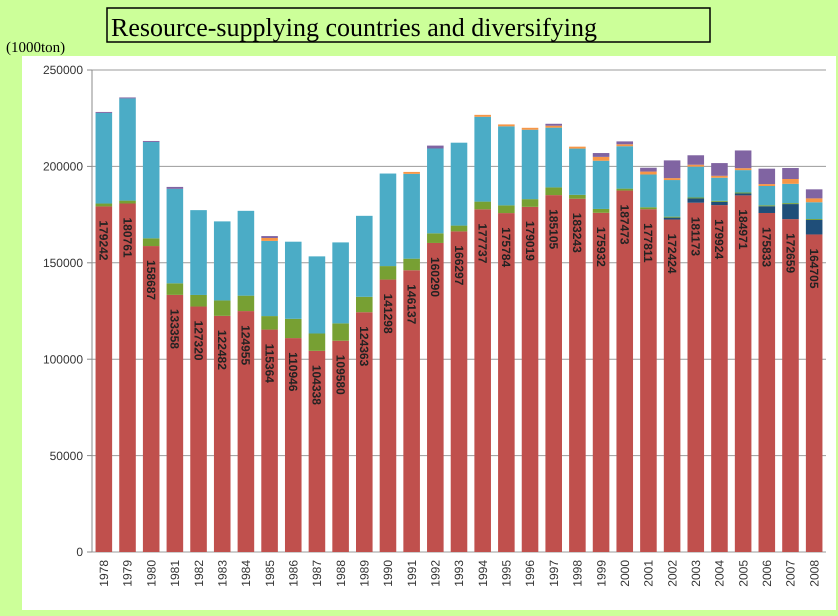 This screenshot has height=616, width=838. Describe the element at coordinates (577, 573) in the screenshot. I see `x-tick-label: 1998` at that location.